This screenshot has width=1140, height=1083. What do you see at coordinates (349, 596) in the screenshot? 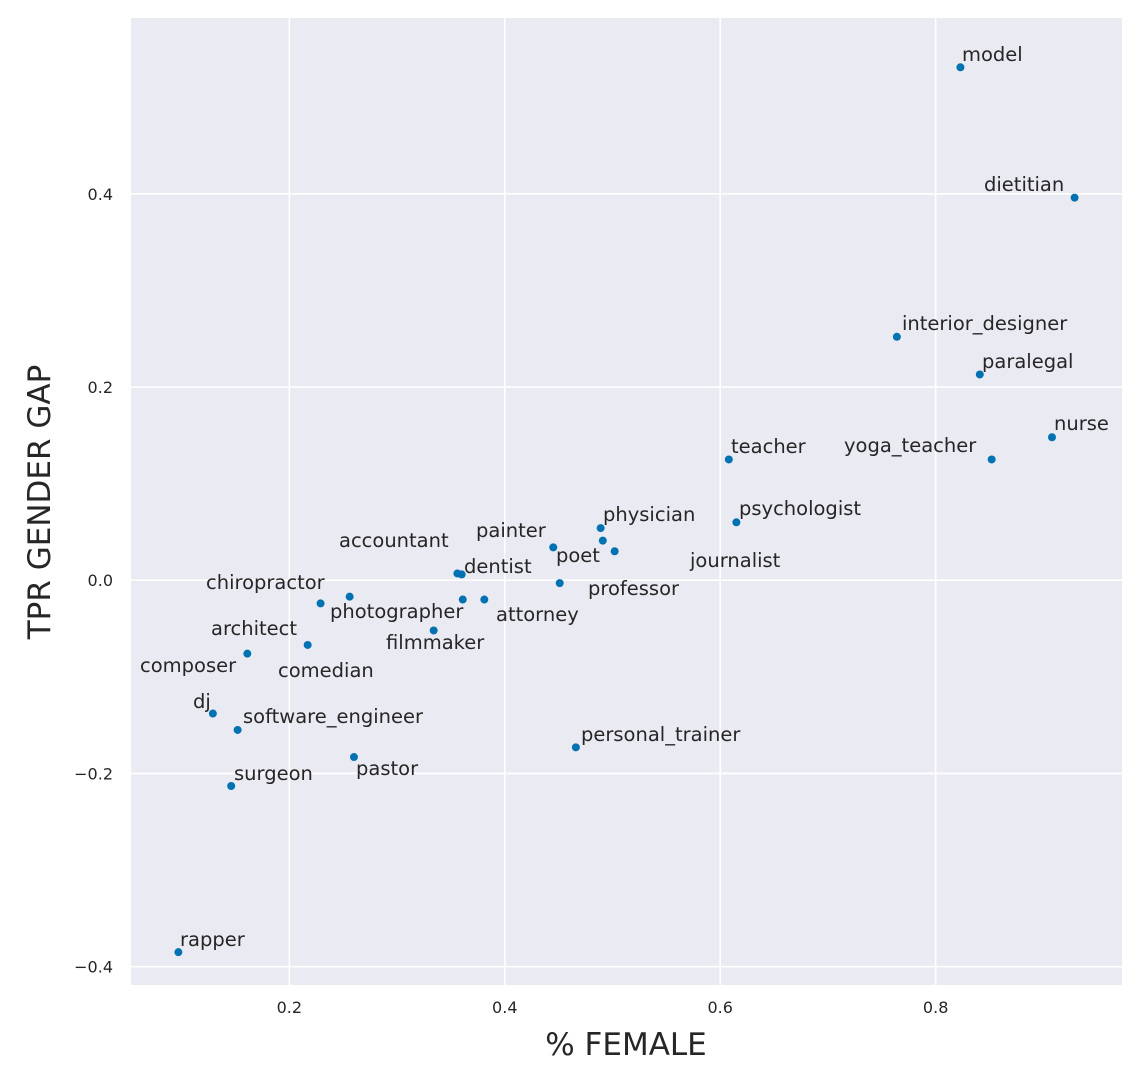
I see `data-point-chiropractor` at bounding box center [349, 596].